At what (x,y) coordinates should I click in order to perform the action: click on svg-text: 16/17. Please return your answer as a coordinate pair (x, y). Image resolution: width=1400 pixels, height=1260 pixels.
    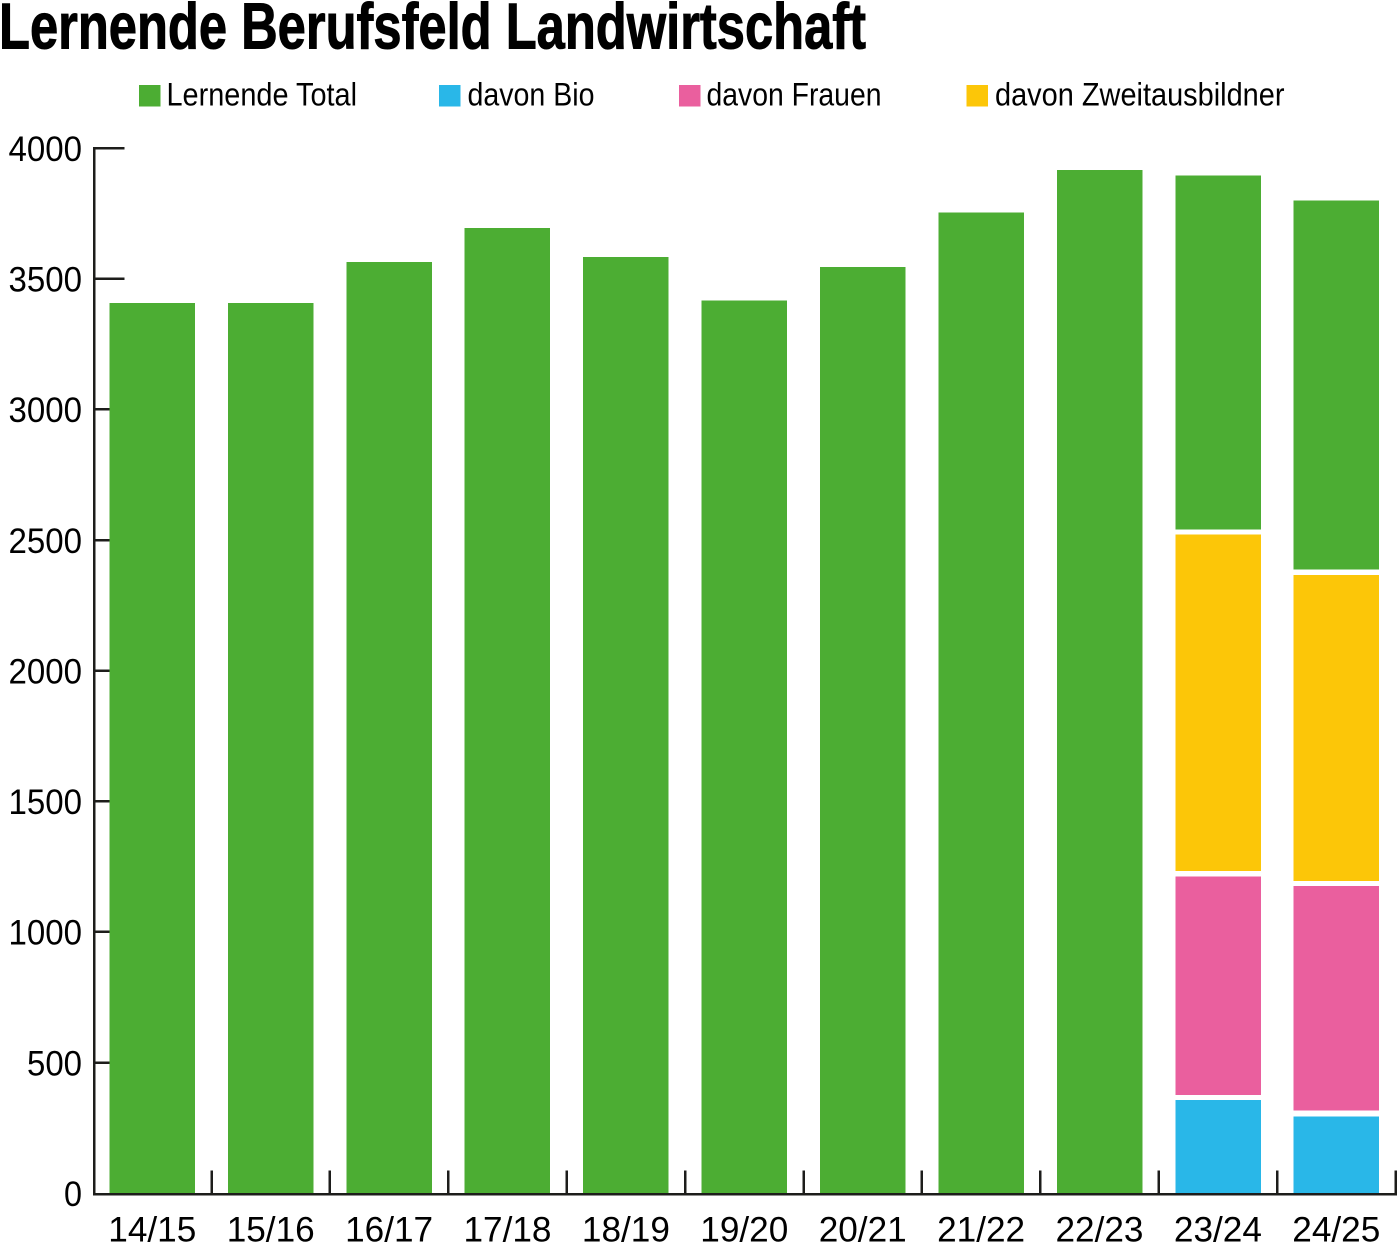
    Looking at the image, I should click on (389, 1230).